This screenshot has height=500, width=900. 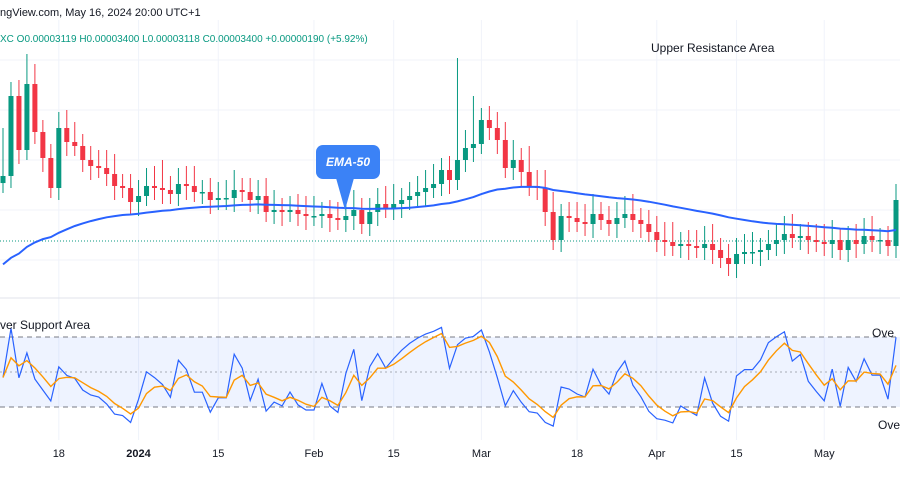 What do you see at coordinates (657, 454) in the screenshot?
I see `x-tick-label: Apr` at bounding box center [657, 454].